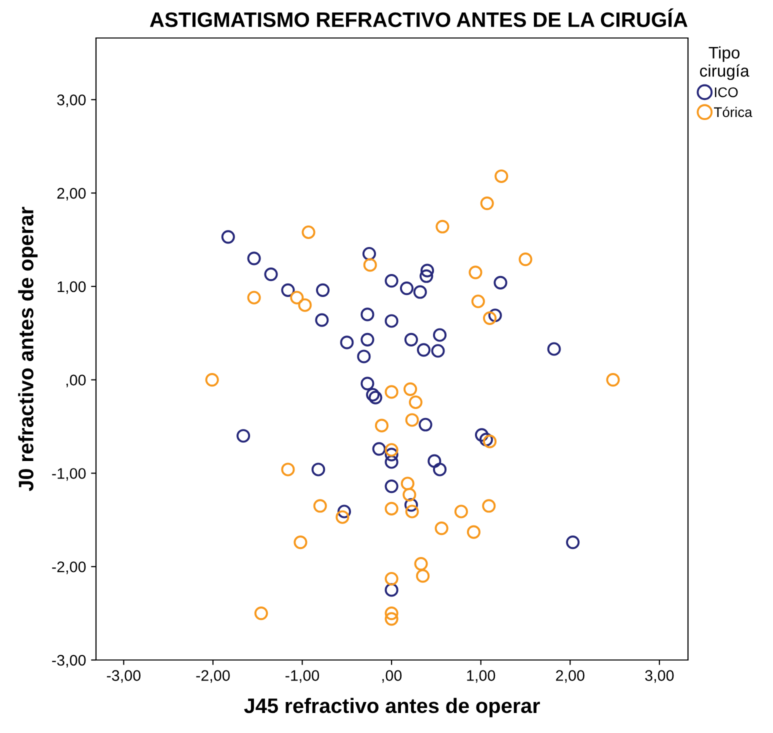 The height and width of the screenshot is (733, 773). I want to click on x-axis-title: J45 refractivo antes de operar, so click(392, 708).